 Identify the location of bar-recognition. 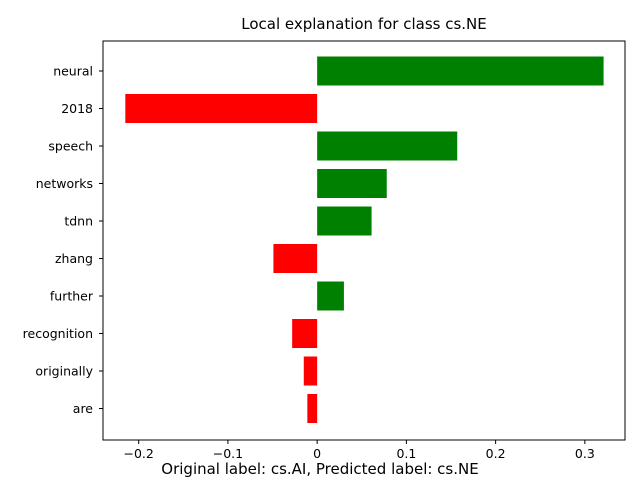
(305, 333).